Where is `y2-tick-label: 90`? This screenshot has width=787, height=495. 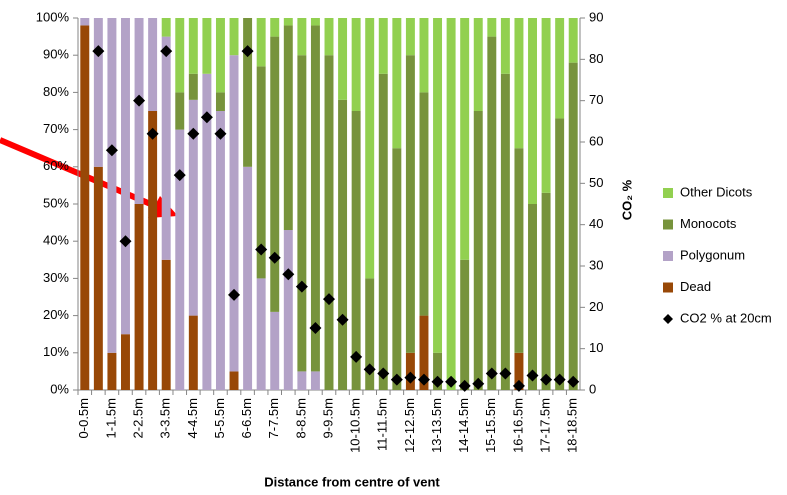 y2-tick-label: 90 is located at coordinates (596, 16).